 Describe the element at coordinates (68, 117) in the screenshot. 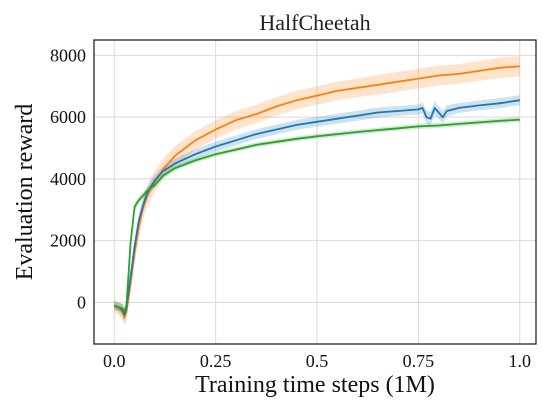

I see `y-tick-label: 6000` at that location.